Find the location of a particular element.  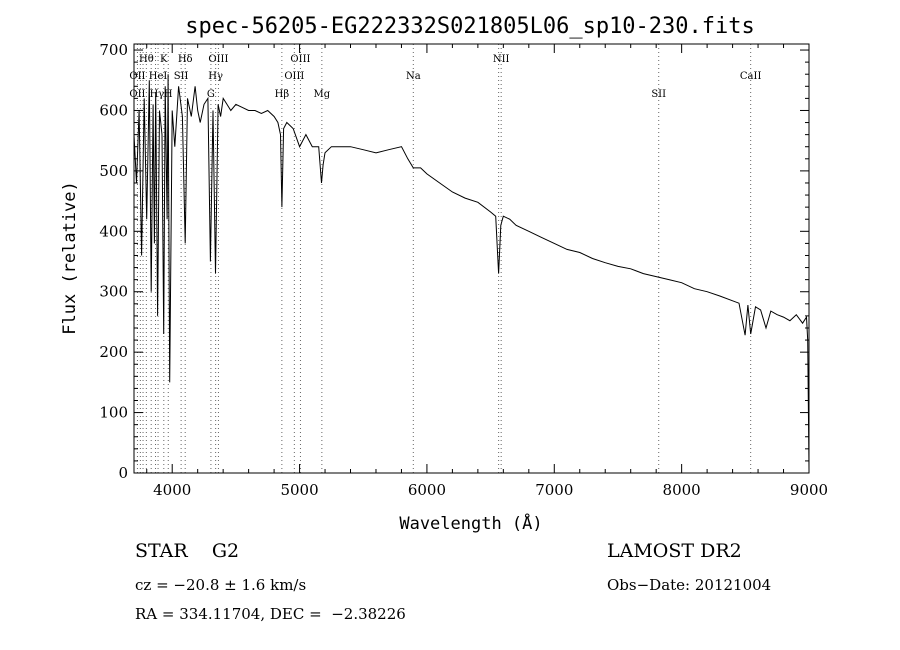

line-annotation-label: CaII is located at coordinates (751, 76).